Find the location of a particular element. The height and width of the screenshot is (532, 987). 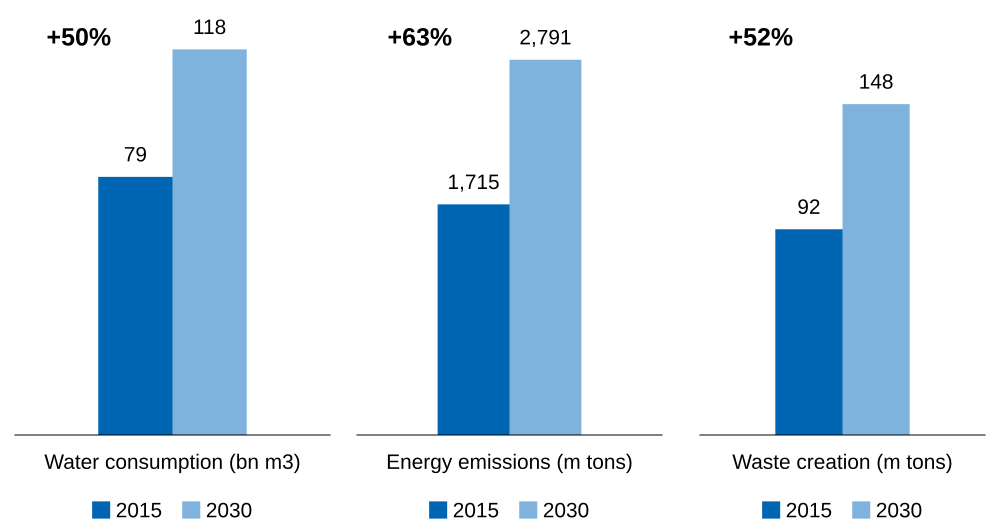

text: +50% is located at coordinates (79, 37).